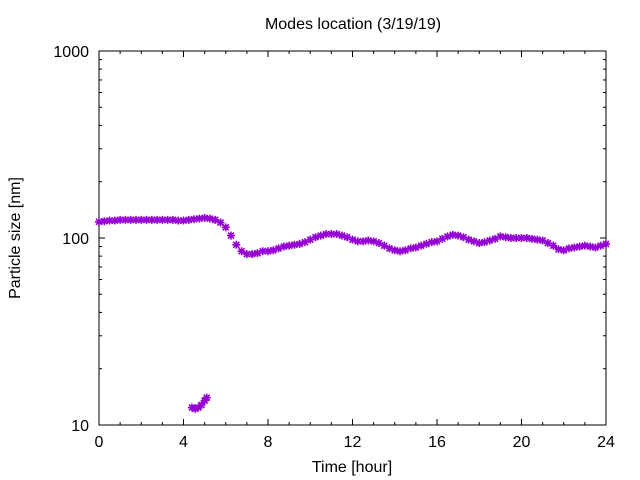 This screenshot has width=640, height=480. Describe the element at coordinates (71, 52) in the screenshot. I see `y-tick-label: 1000` at that location.